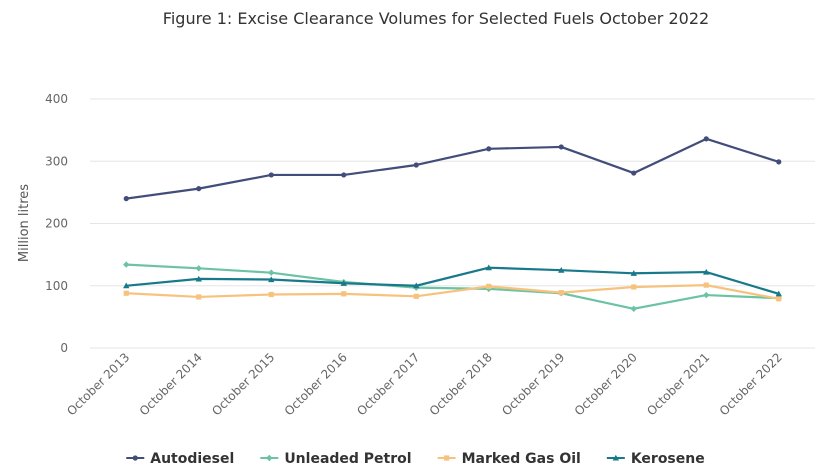 Image resolution: width=831 pixels, height=476 pixels. I want to click on legend-item-marked-gas-oil: Marked Gas Oil, so click(509, 459).